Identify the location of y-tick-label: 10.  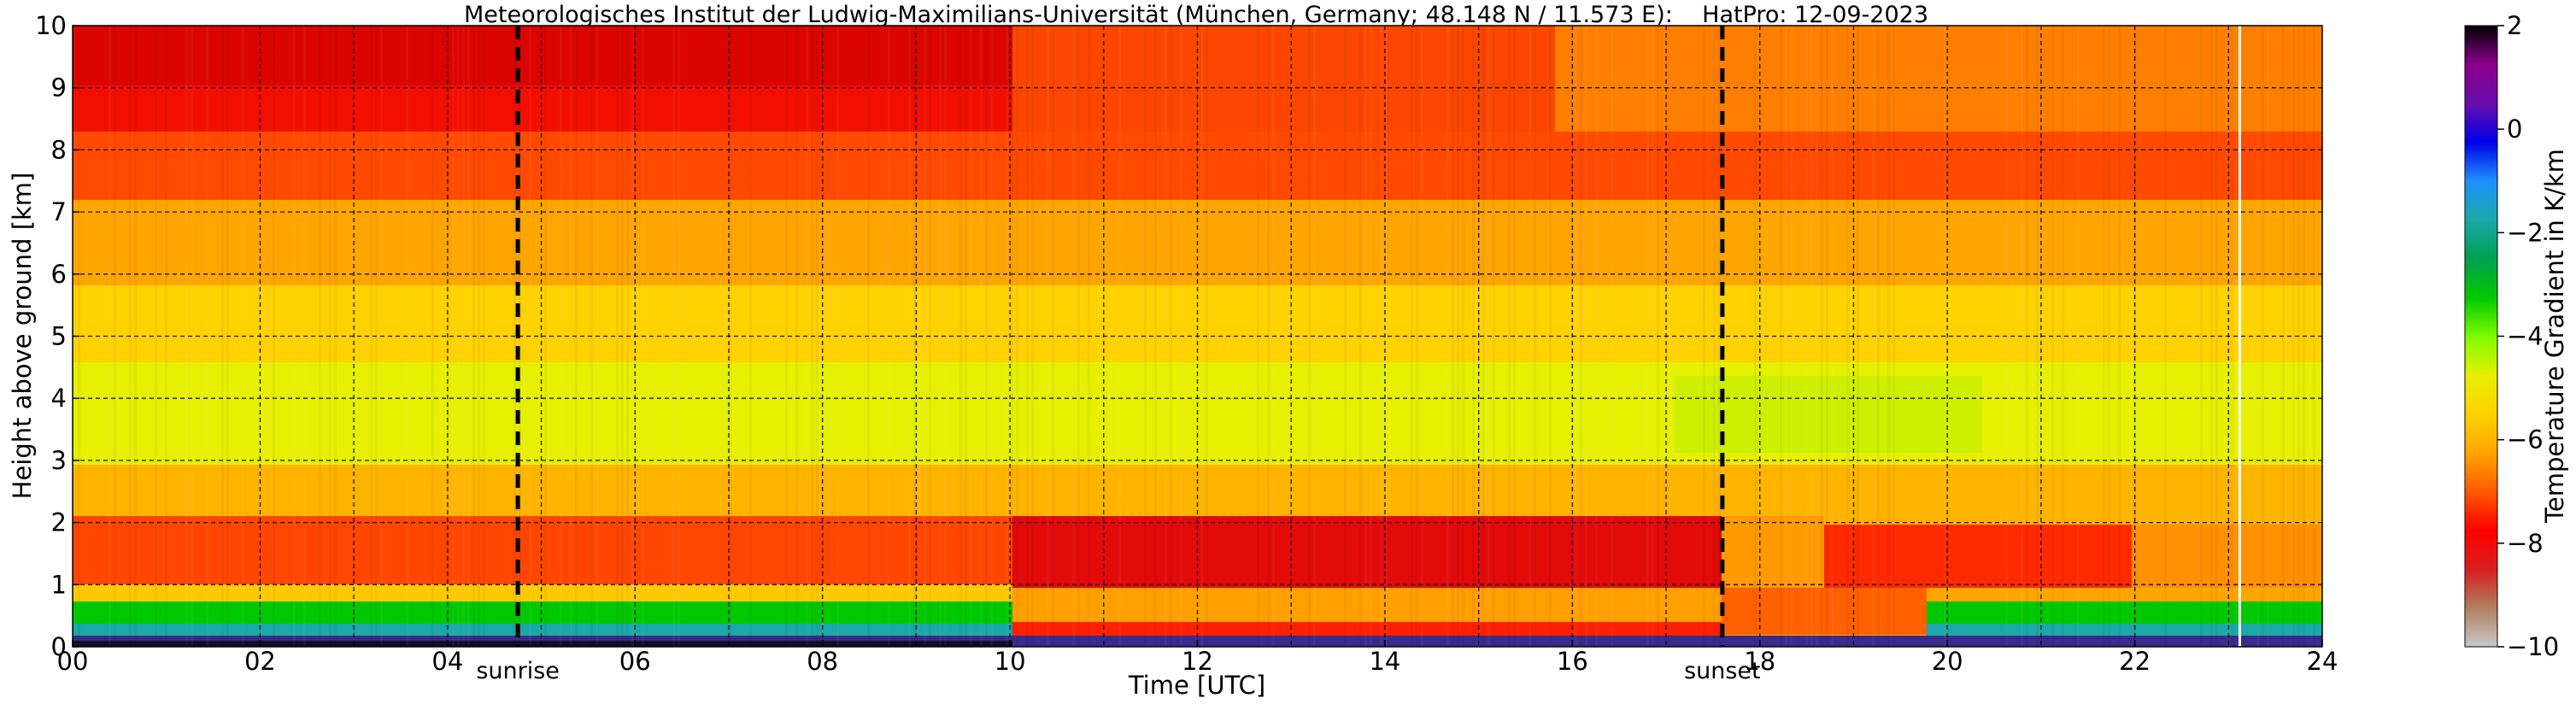
(51, 25).